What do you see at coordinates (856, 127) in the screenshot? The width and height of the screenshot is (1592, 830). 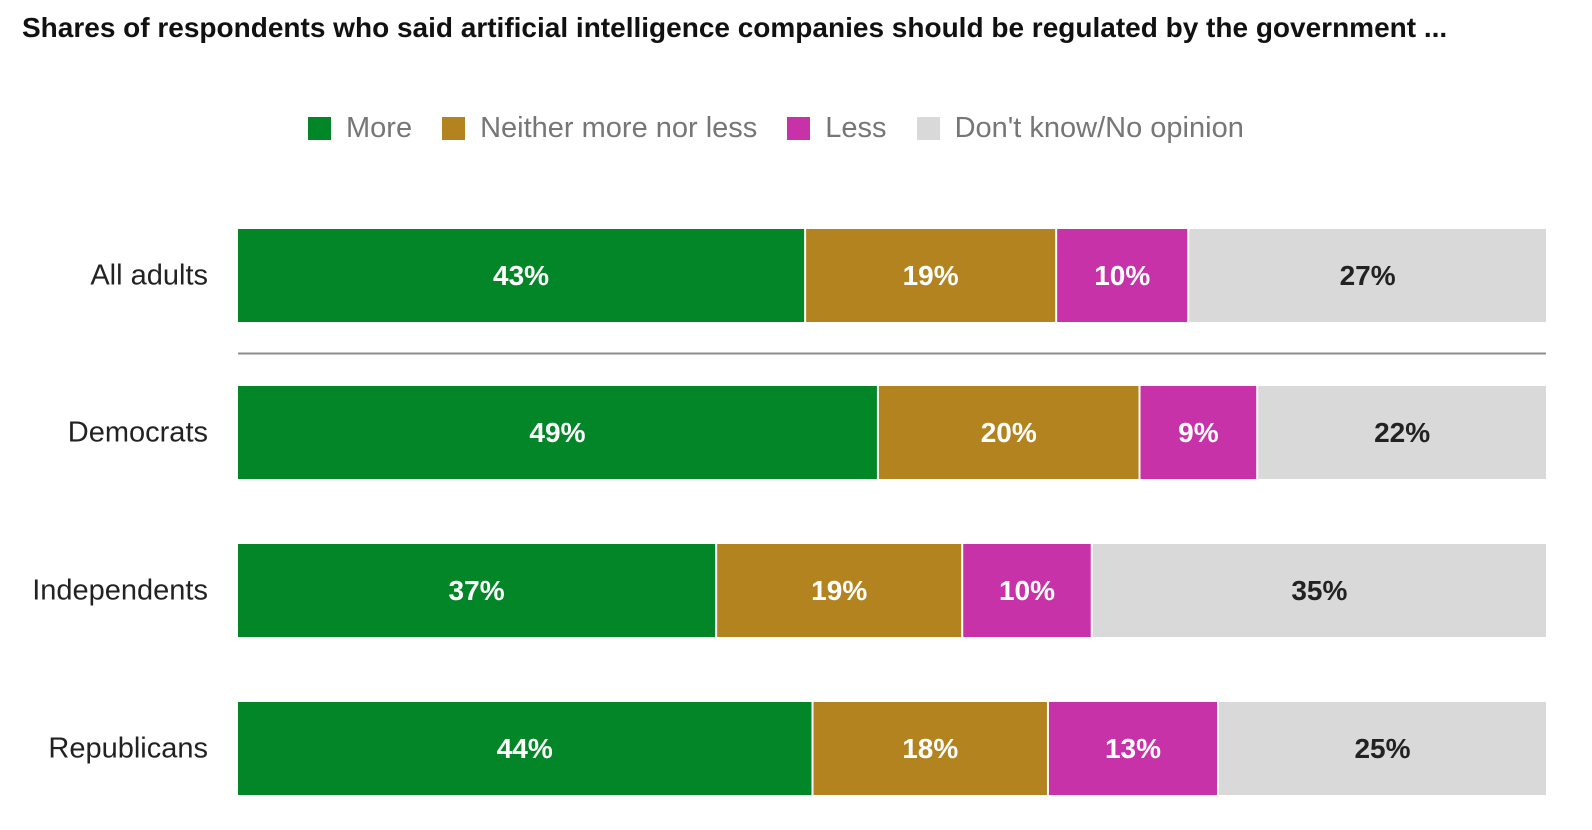 I see `legend-label-less: Less` at bounding box center [856, 127].